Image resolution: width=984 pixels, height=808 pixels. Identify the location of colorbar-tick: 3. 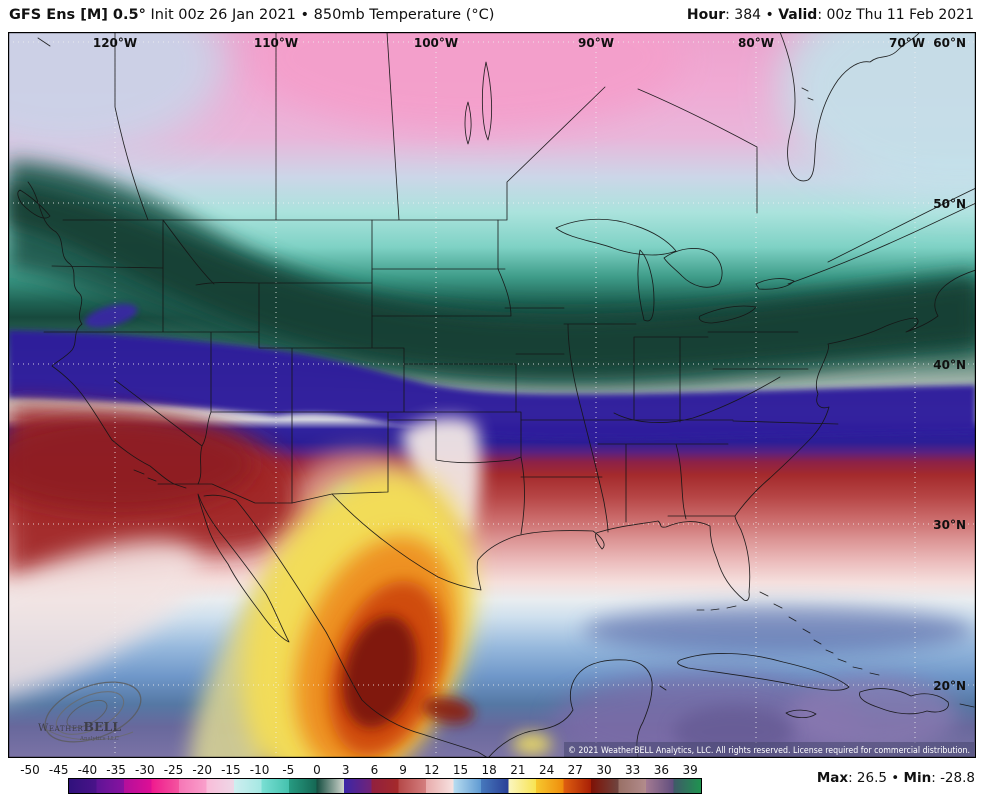
(345, 770).